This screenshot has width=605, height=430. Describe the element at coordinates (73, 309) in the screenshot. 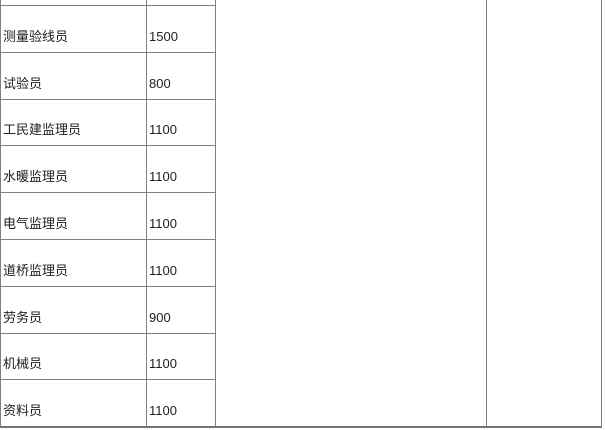

I see `job-title-cell: 劳务员` at that location.